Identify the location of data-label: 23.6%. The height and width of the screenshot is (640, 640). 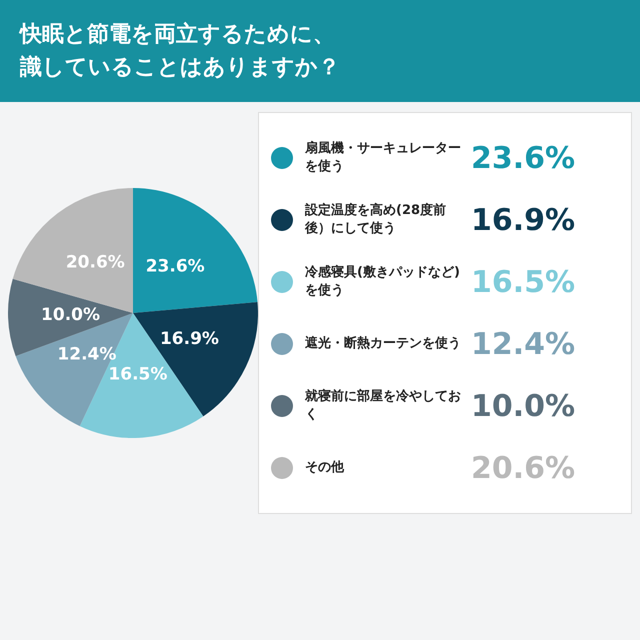
(175, 266).